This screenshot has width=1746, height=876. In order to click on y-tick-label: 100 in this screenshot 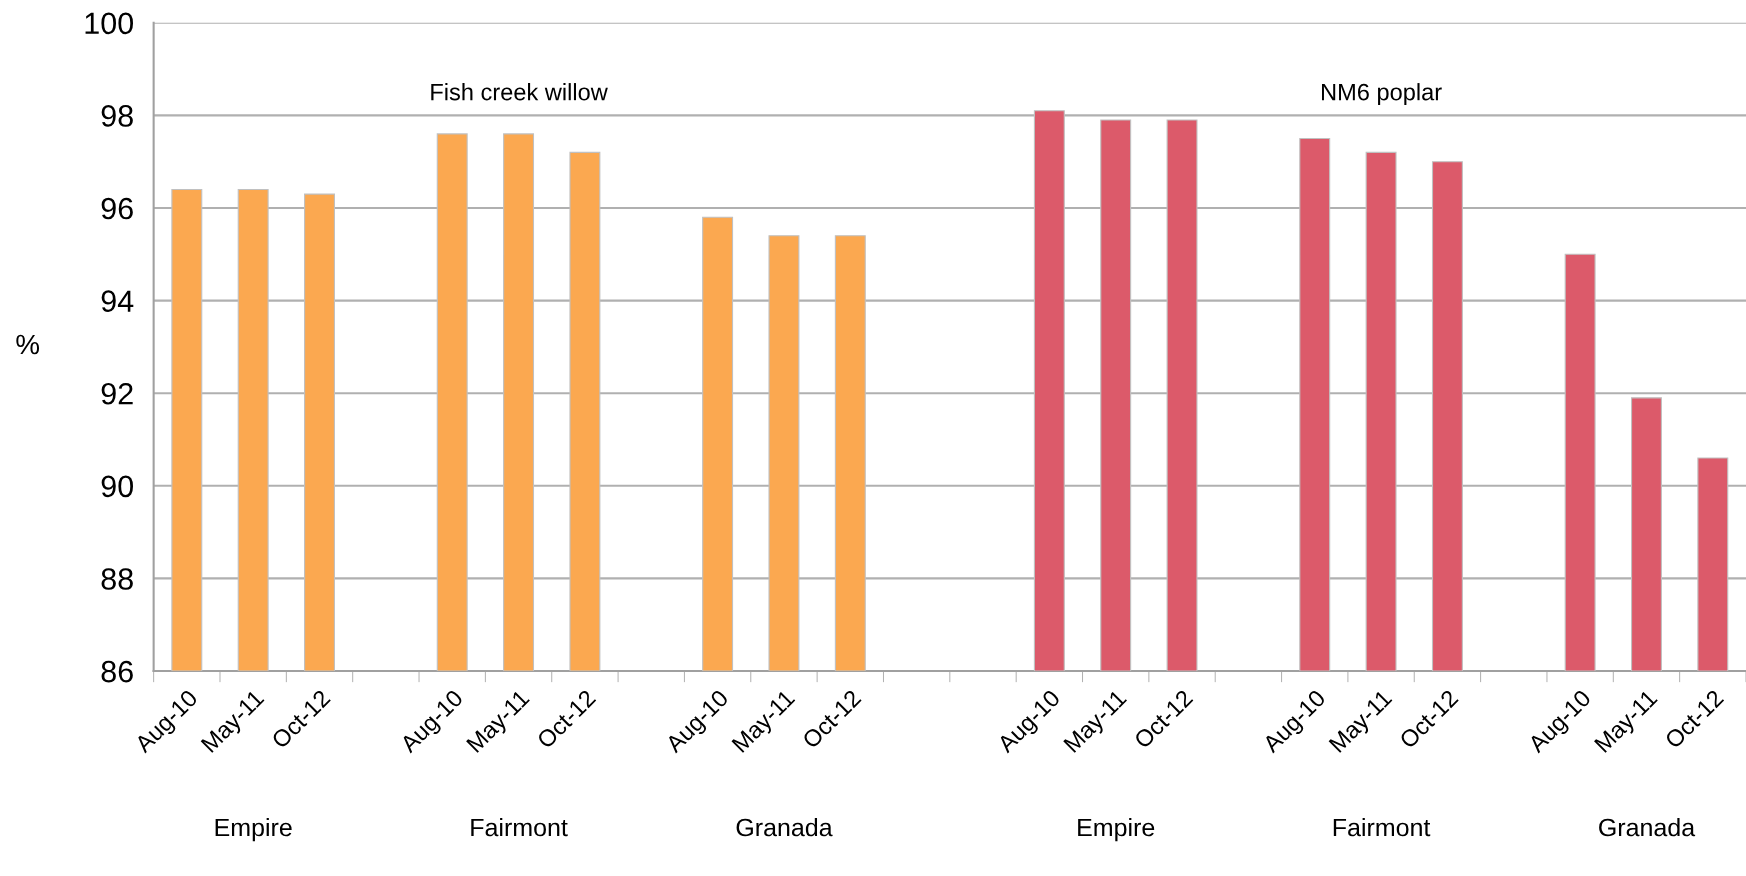, I will do `click(109, 23)`.